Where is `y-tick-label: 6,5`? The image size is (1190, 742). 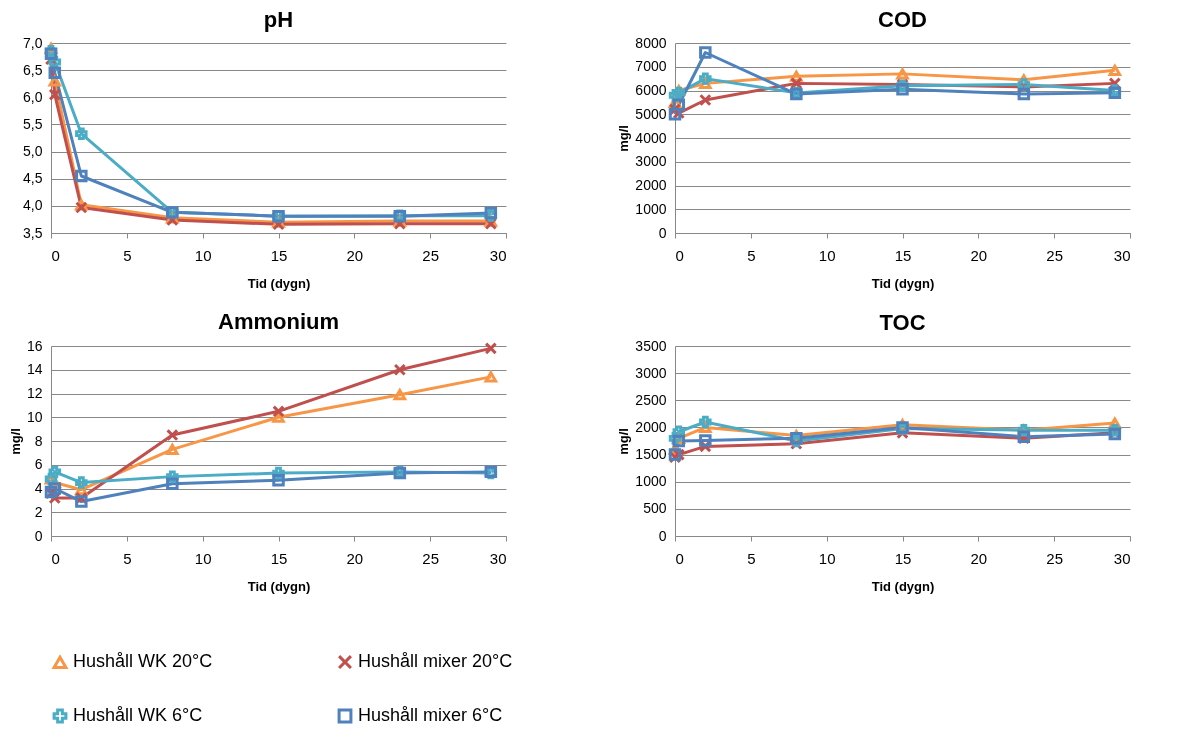 y-tick-label: 6,5 is located at coordinates (33, 69).